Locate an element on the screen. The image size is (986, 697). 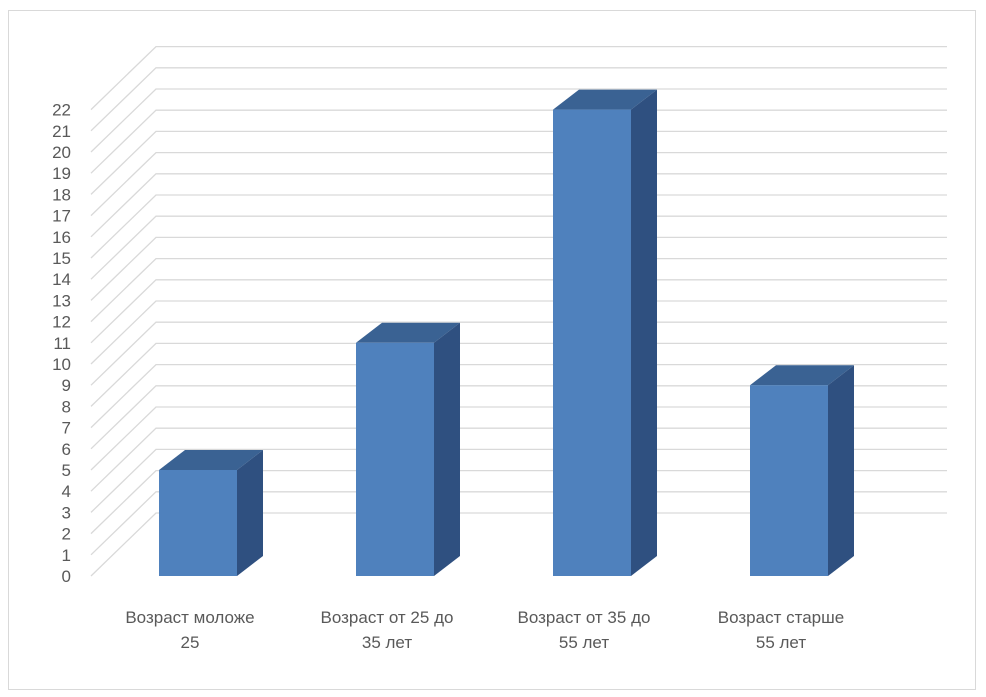
y-tick-label: 1 is located at coordinates (66, 555).